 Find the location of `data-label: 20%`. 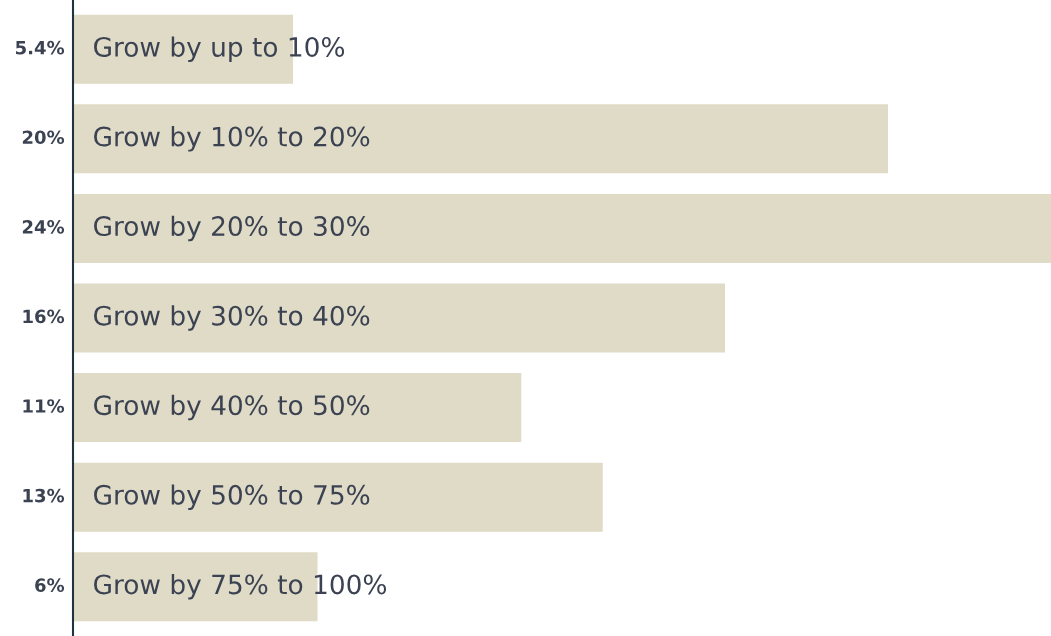

data-label: 20% is located at coordinates (43, 137).